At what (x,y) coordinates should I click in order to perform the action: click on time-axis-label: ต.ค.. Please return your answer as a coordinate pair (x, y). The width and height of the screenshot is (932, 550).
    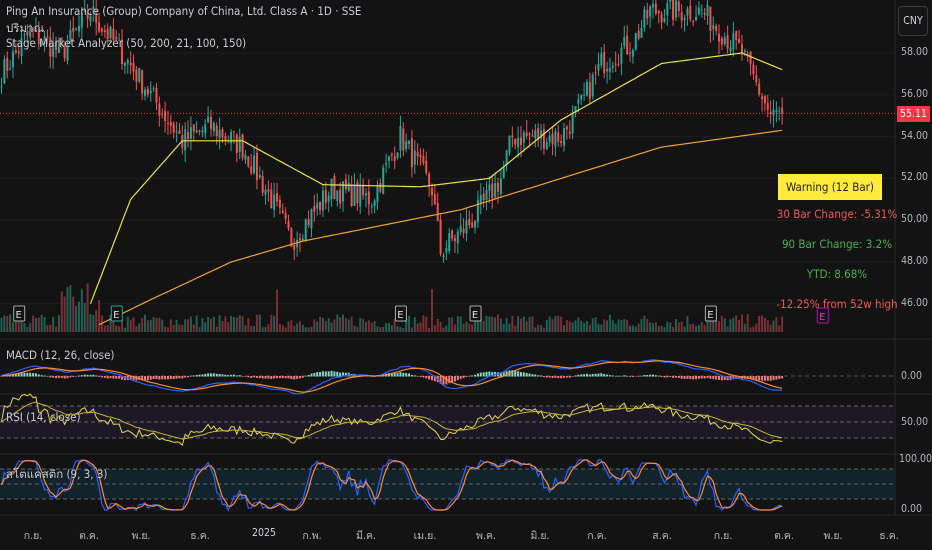
    Looking at the image, I should click on (89, 536).